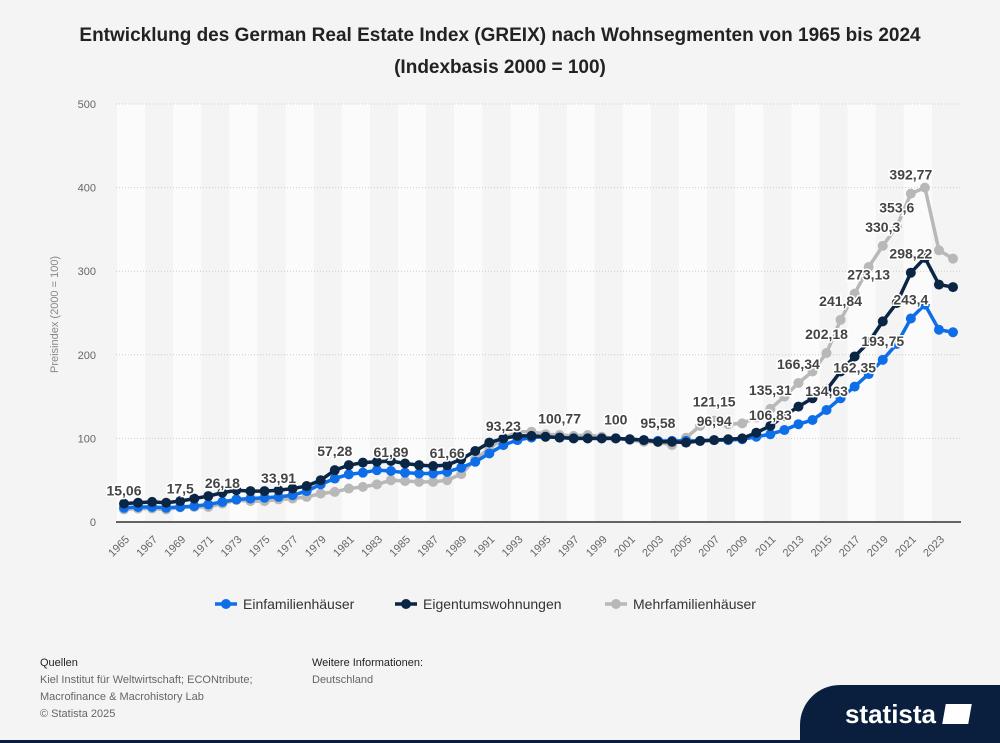  What do you see at coordinates (222, 483) in the screenshot?
I see `data-label: 26,18` at bounding box center [222, 483].